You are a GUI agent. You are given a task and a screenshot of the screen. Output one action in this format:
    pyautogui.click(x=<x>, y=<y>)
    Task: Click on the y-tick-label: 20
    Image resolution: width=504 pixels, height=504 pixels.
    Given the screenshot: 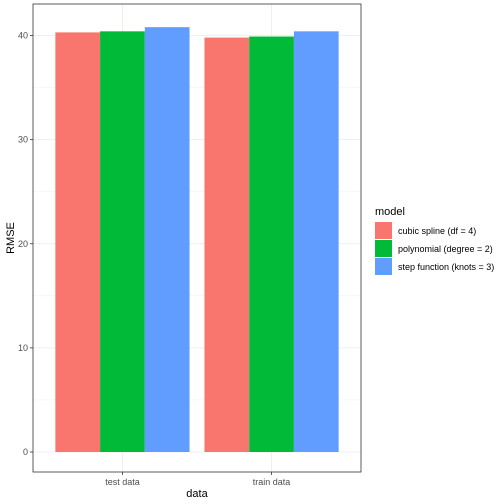 What is the action you would take?
    pyautogui.click(x=23, y=244)
    